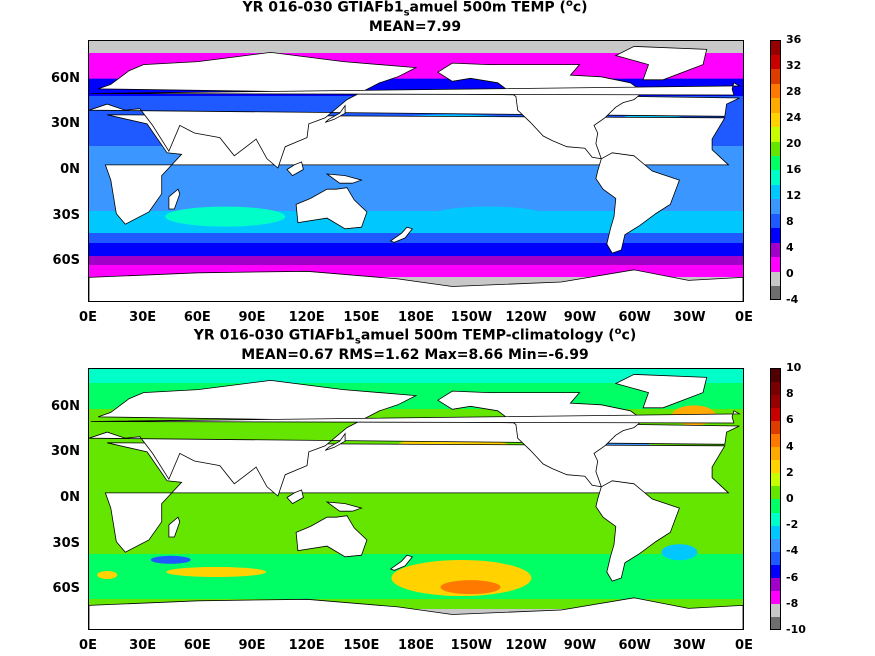 This screenshot has height=656, width=875. I want to click on y-tick-label: 30S, so click(66, 543).